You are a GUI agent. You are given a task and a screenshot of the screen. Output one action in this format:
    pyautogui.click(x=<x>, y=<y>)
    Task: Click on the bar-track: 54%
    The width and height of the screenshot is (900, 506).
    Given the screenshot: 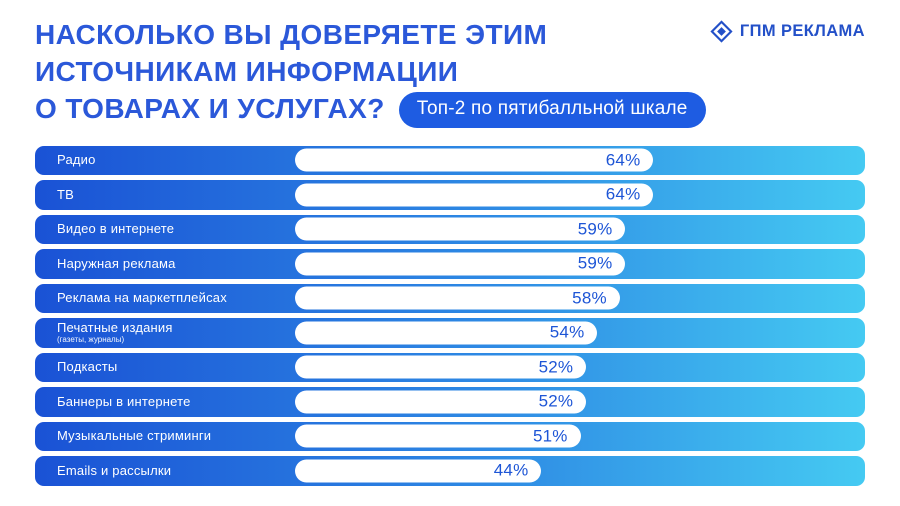 What is the action you would take?
    pyautogui.click(x=575, y=333)
    